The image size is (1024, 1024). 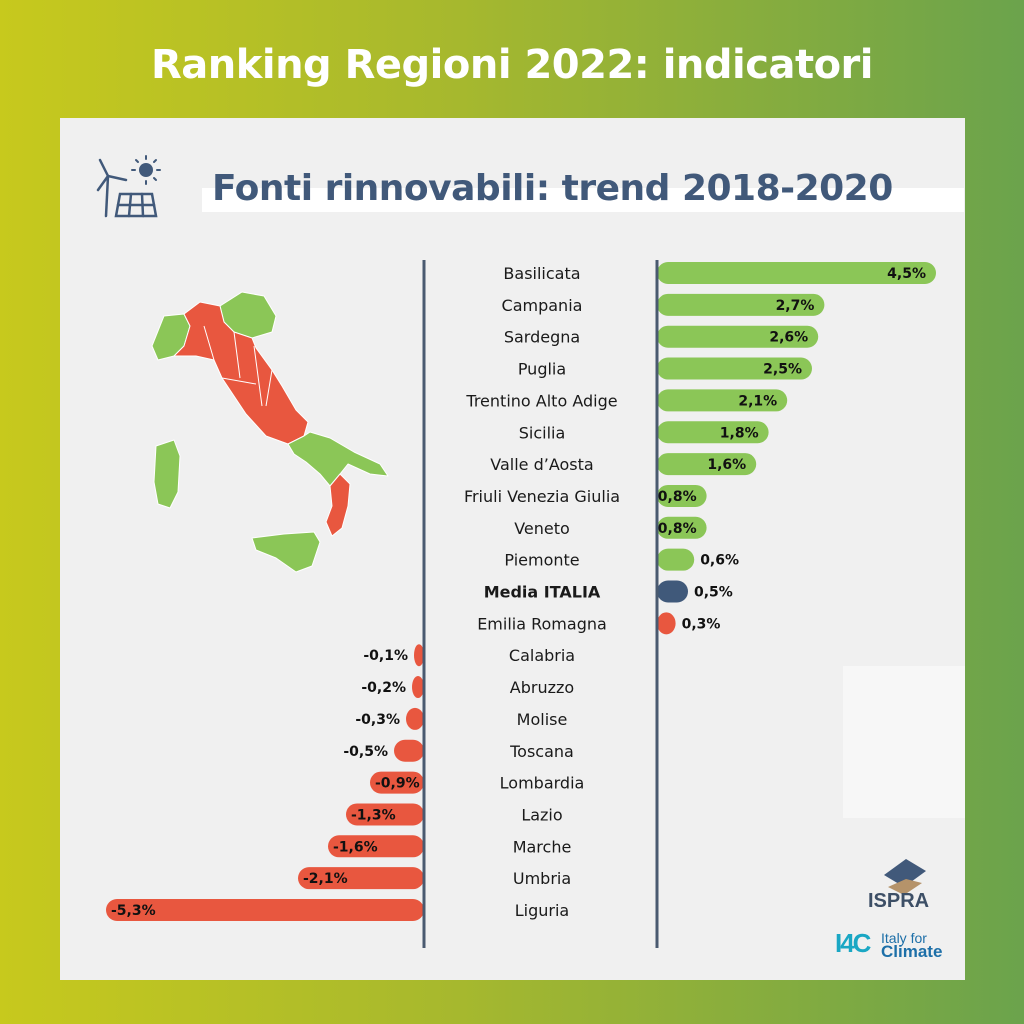 I want to click on category-label: Marche, so click(x=542, y=846).